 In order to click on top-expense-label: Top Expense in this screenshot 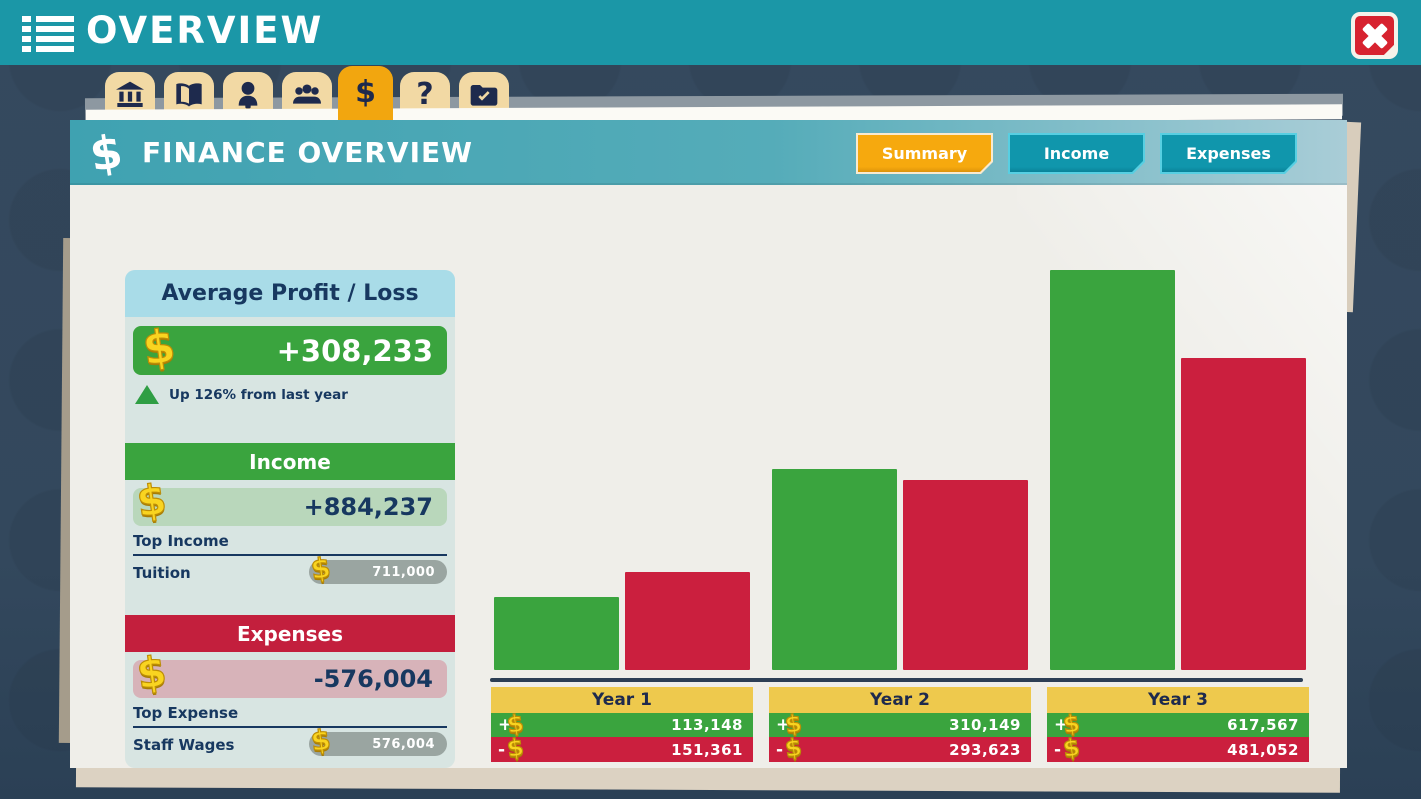, I will do `click(186, 713)`.